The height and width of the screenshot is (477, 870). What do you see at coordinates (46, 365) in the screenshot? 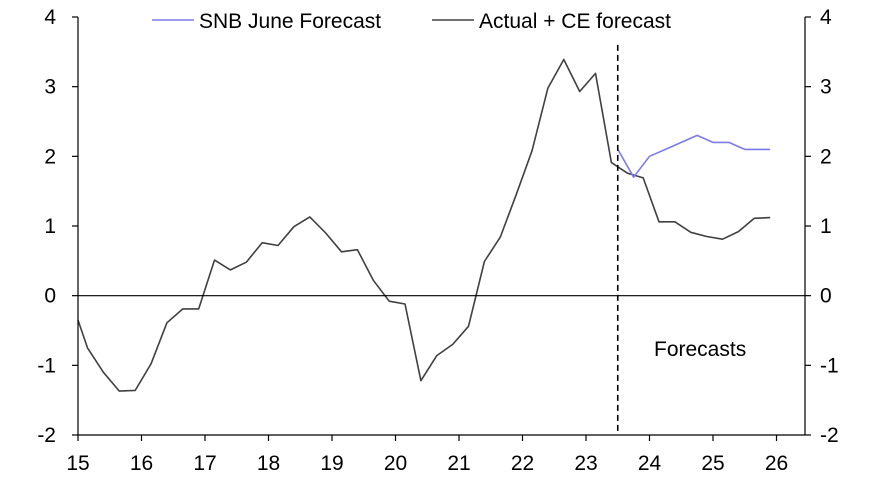
I see `left-y-tick-label: -1` at bounding box center [46, 365].